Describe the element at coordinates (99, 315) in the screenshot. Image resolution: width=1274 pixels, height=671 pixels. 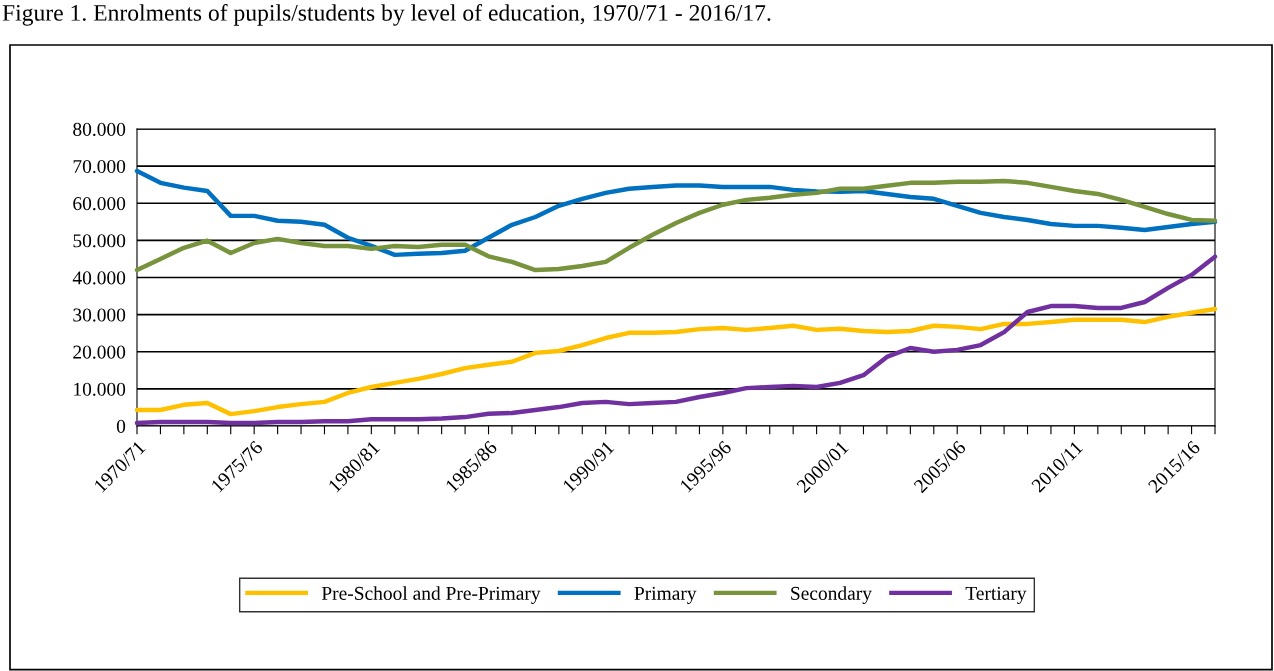
I see `y-tick-label: 30.000` at that location.